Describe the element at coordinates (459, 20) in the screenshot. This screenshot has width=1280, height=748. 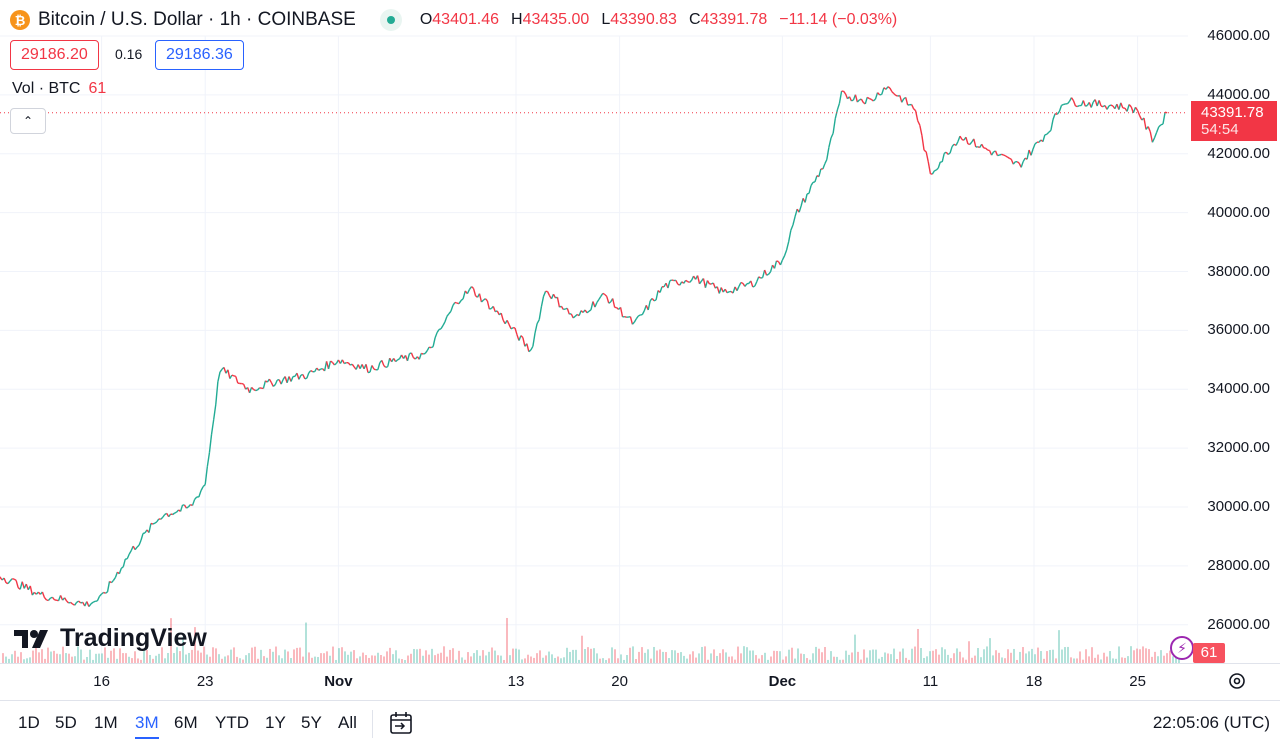
I see `ohlc-open: O43401.46` at that location.